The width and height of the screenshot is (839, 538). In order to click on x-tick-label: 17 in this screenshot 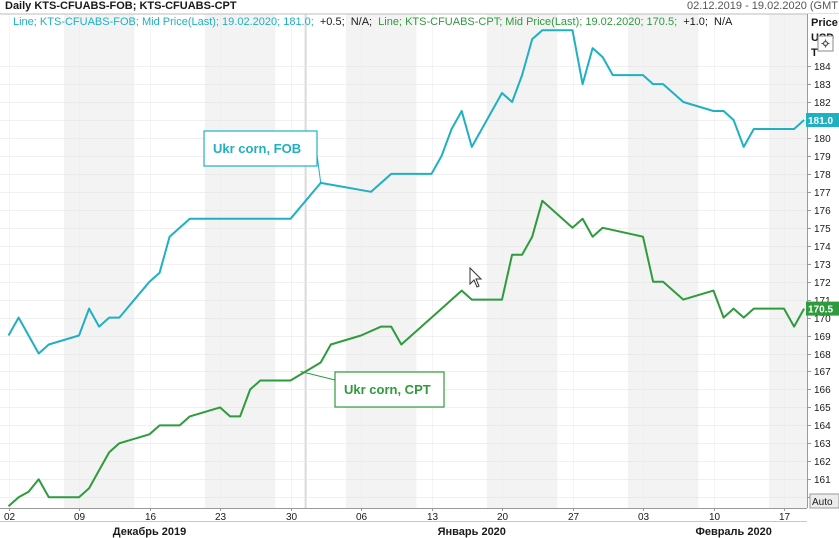, I will do `click(785, 517)`.